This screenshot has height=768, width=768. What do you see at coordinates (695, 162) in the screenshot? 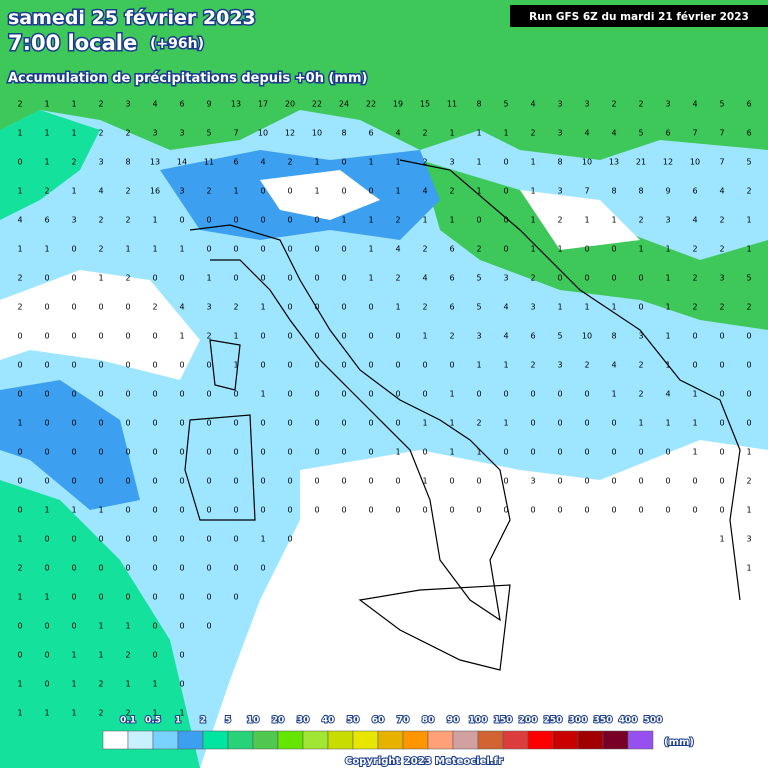
I see `grid-value: 10` at bounding box center [695, 162].